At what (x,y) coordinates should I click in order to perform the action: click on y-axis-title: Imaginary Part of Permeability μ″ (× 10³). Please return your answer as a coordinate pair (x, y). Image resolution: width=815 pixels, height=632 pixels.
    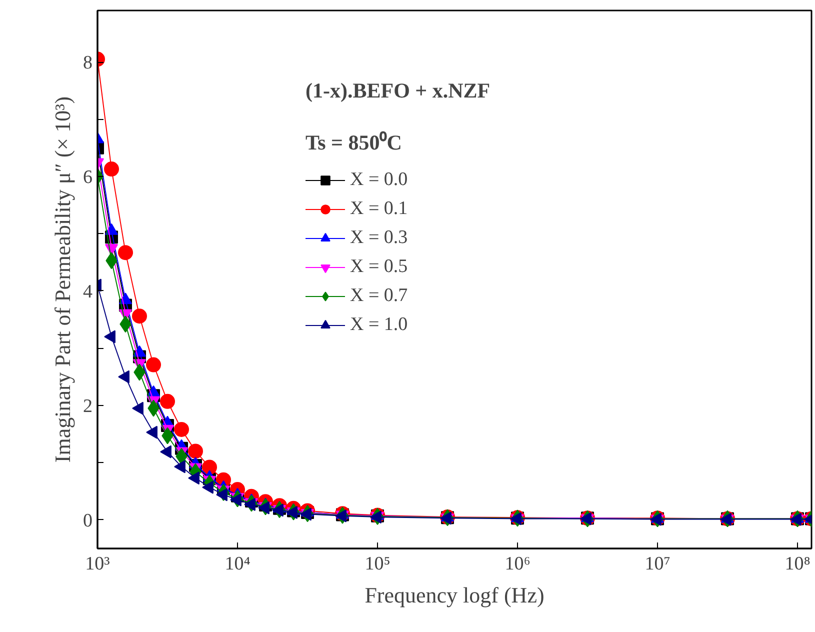
    Looking at the image, I should click on (62, 279).